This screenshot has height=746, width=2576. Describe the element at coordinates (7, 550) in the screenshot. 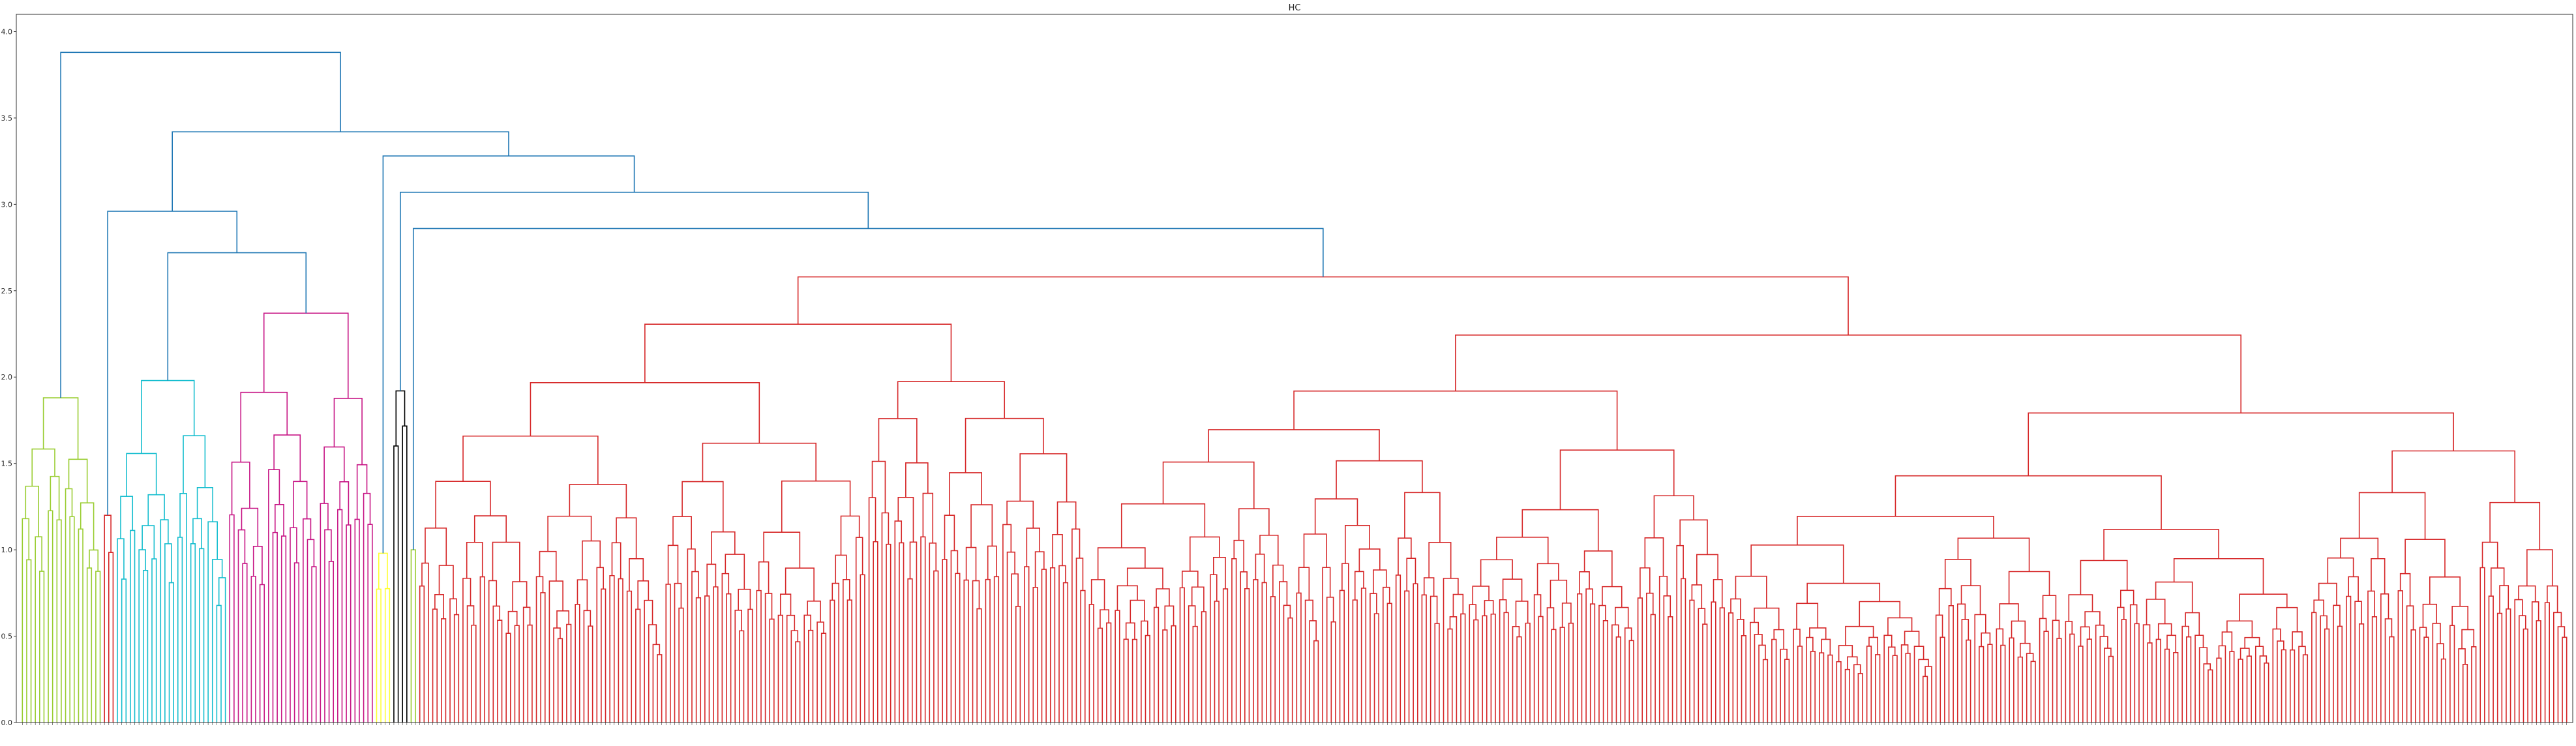

I see `y-tick-label: 1.0` at that location.